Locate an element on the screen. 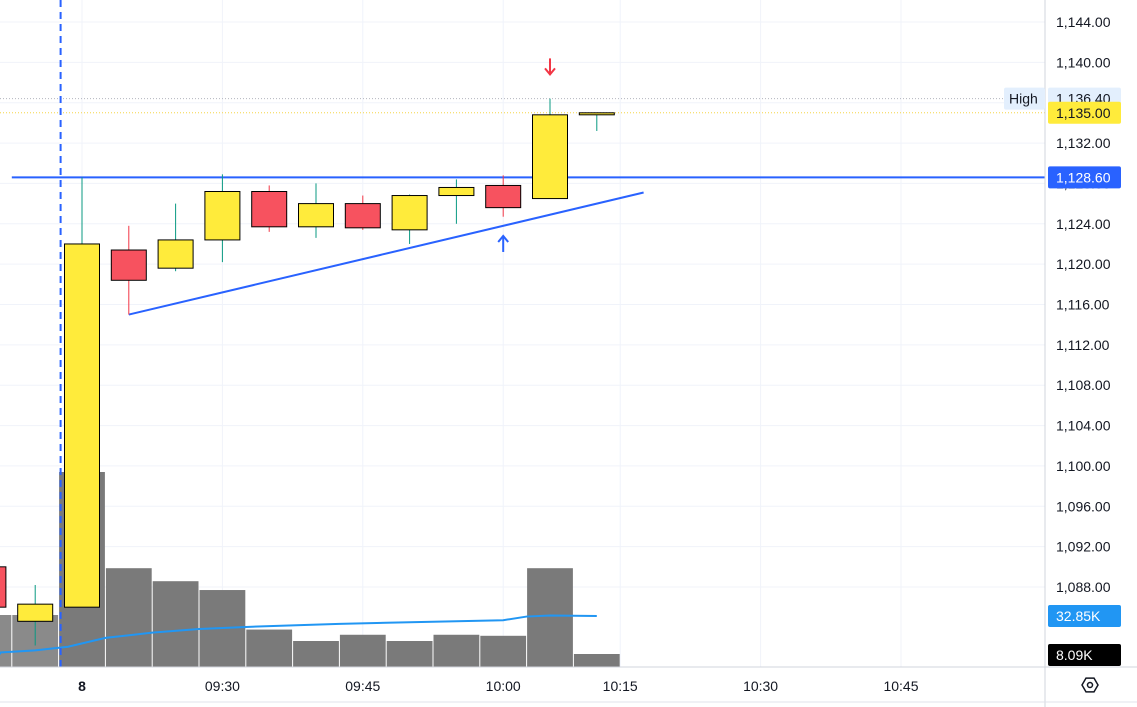 The height and width of the screenshot is (707, 1137). time-tick-label: 09:30 is located at coordinates (222, 686).